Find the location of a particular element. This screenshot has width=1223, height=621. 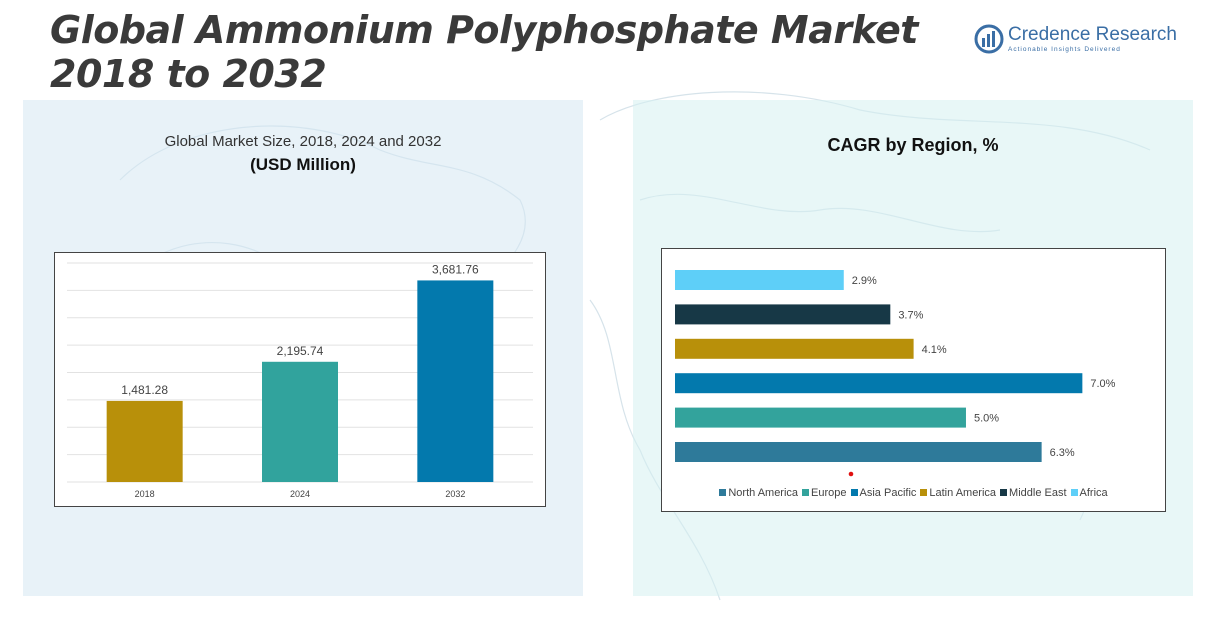

bar-2032 is located at coordinates (455, 381).